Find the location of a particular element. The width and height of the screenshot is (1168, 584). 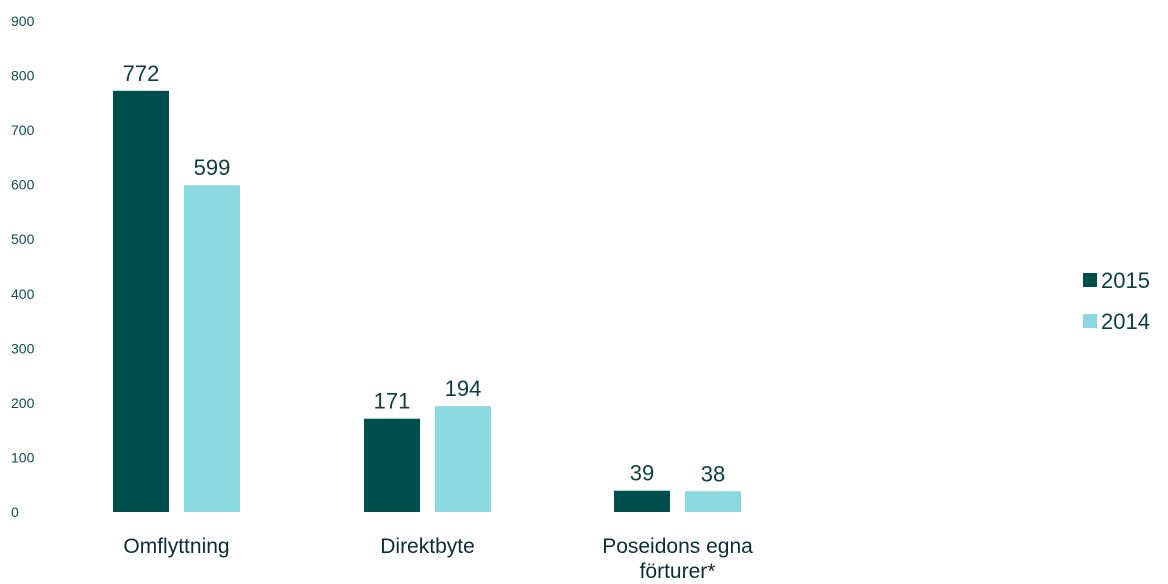

data-label: 194 is located at coordinates (463, 388).